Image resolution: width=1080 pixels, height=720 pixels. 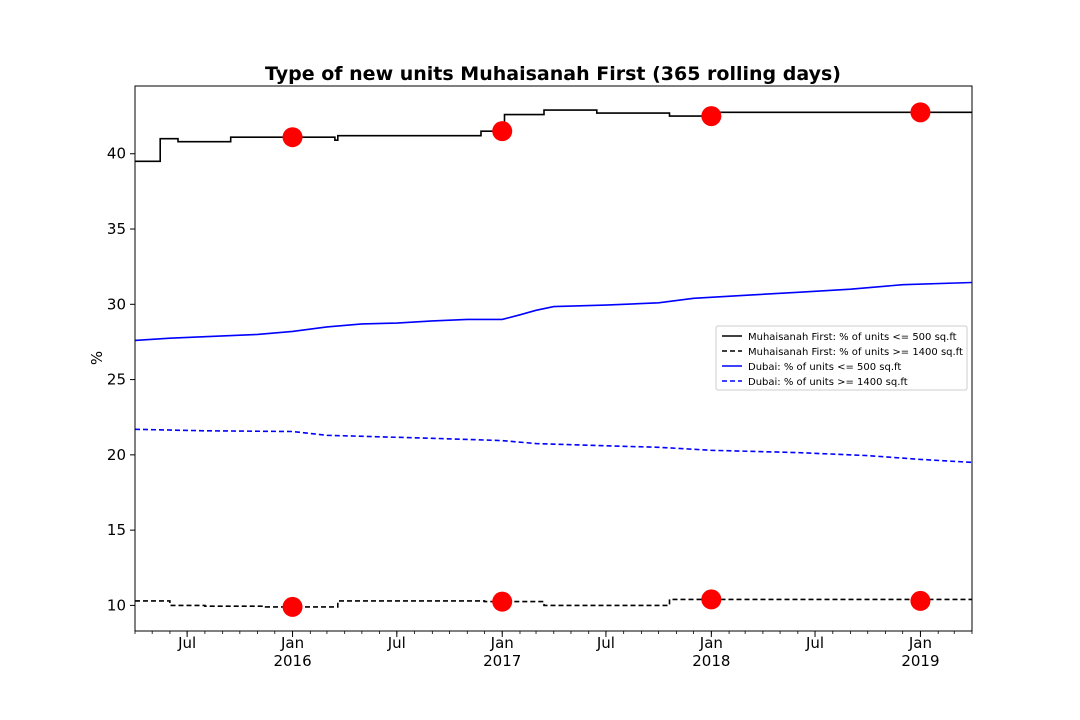 What do you see at coordinates (97, 358) in the screenshot?
I see `y-axis-label: %` at bounding box center [97, 358].